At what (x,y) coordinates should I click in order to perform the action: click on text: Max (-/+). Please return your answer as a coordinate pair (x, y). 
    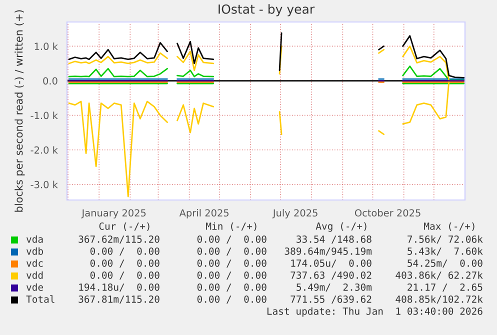
    Looking at the image, I should click on (449, 226).